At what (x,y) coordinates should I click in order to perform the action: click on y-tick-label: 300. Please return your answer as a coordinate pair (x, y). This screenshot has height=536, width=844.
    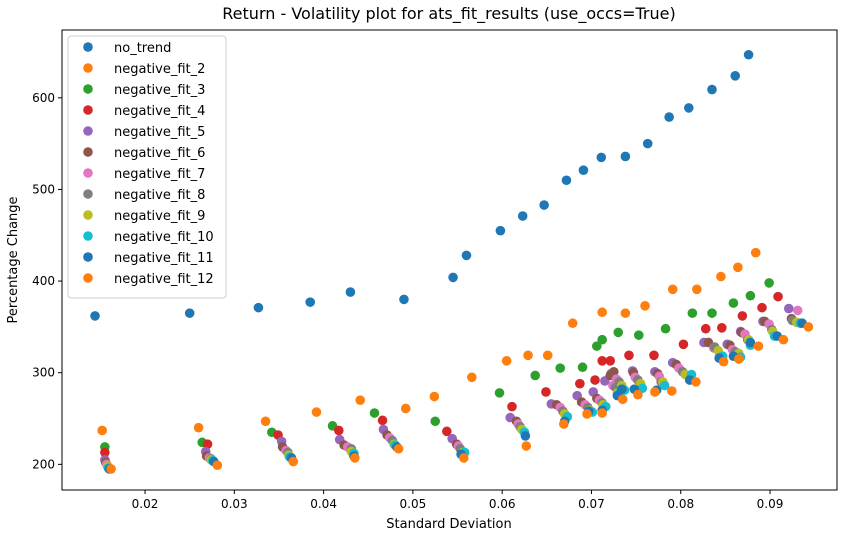
    Looking at the image, I should click on (43, 373).